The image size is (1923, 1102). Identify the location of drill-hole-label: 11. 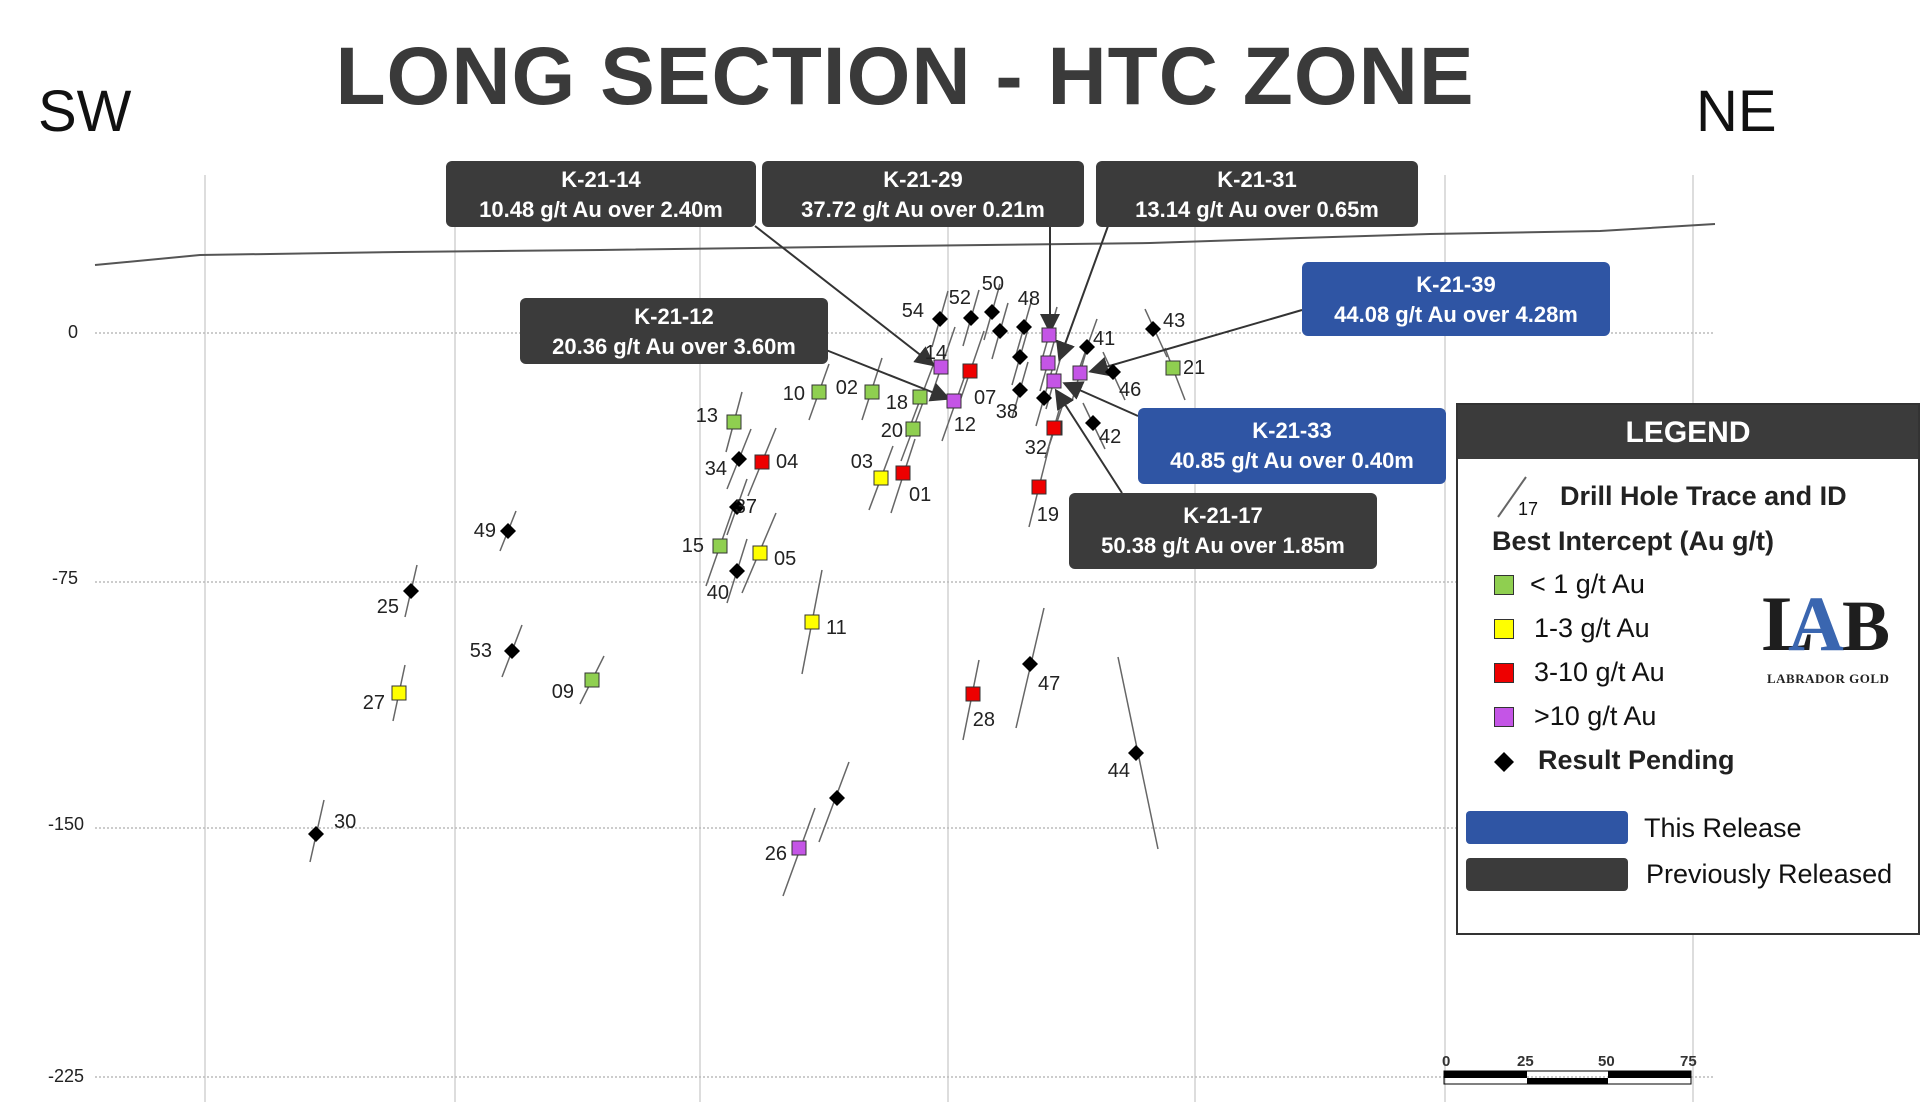
(836, 628).